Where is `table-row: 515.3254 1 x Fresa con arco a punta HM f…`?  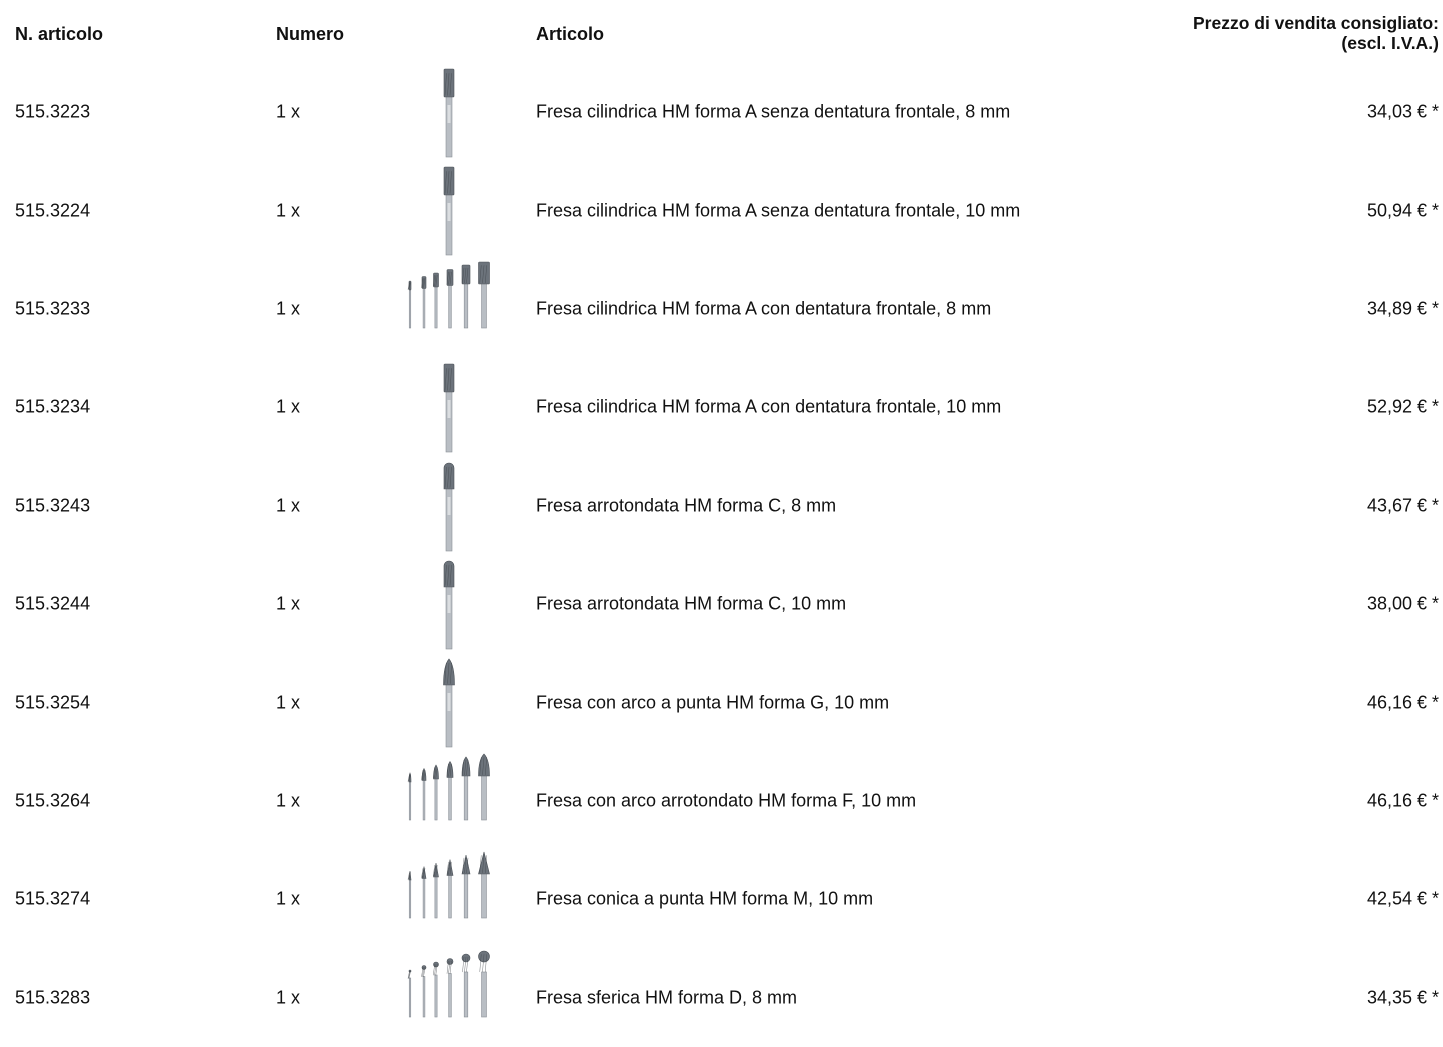
table-row: 515.3254 1 x Fresa con arco a punta HM f… is located at coordinates (721, 702).